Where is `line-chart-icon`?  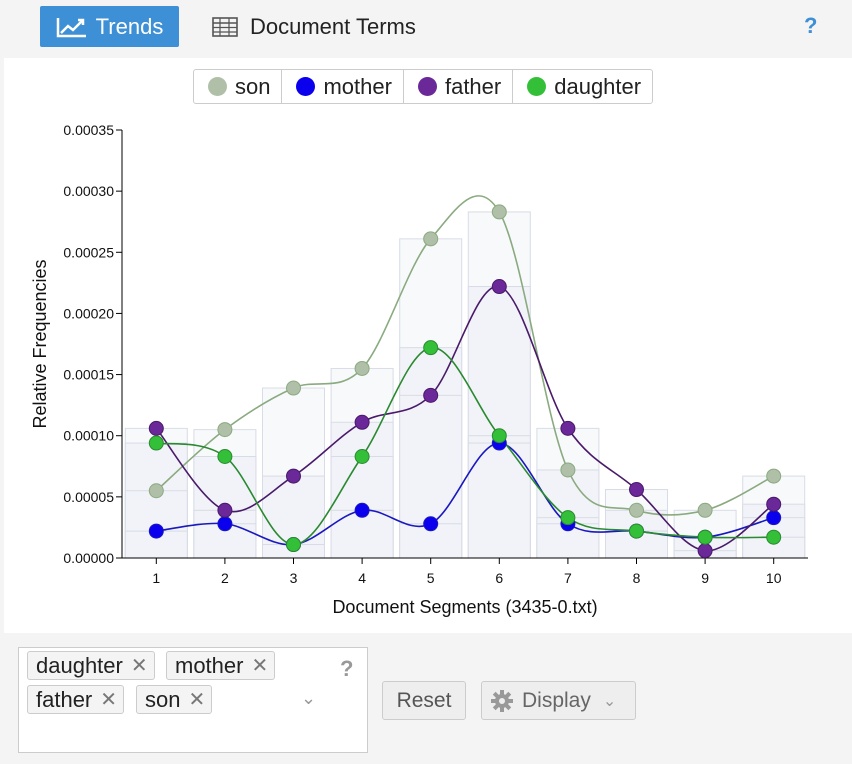
line-chart-icon is located at coordinates (71, 27).